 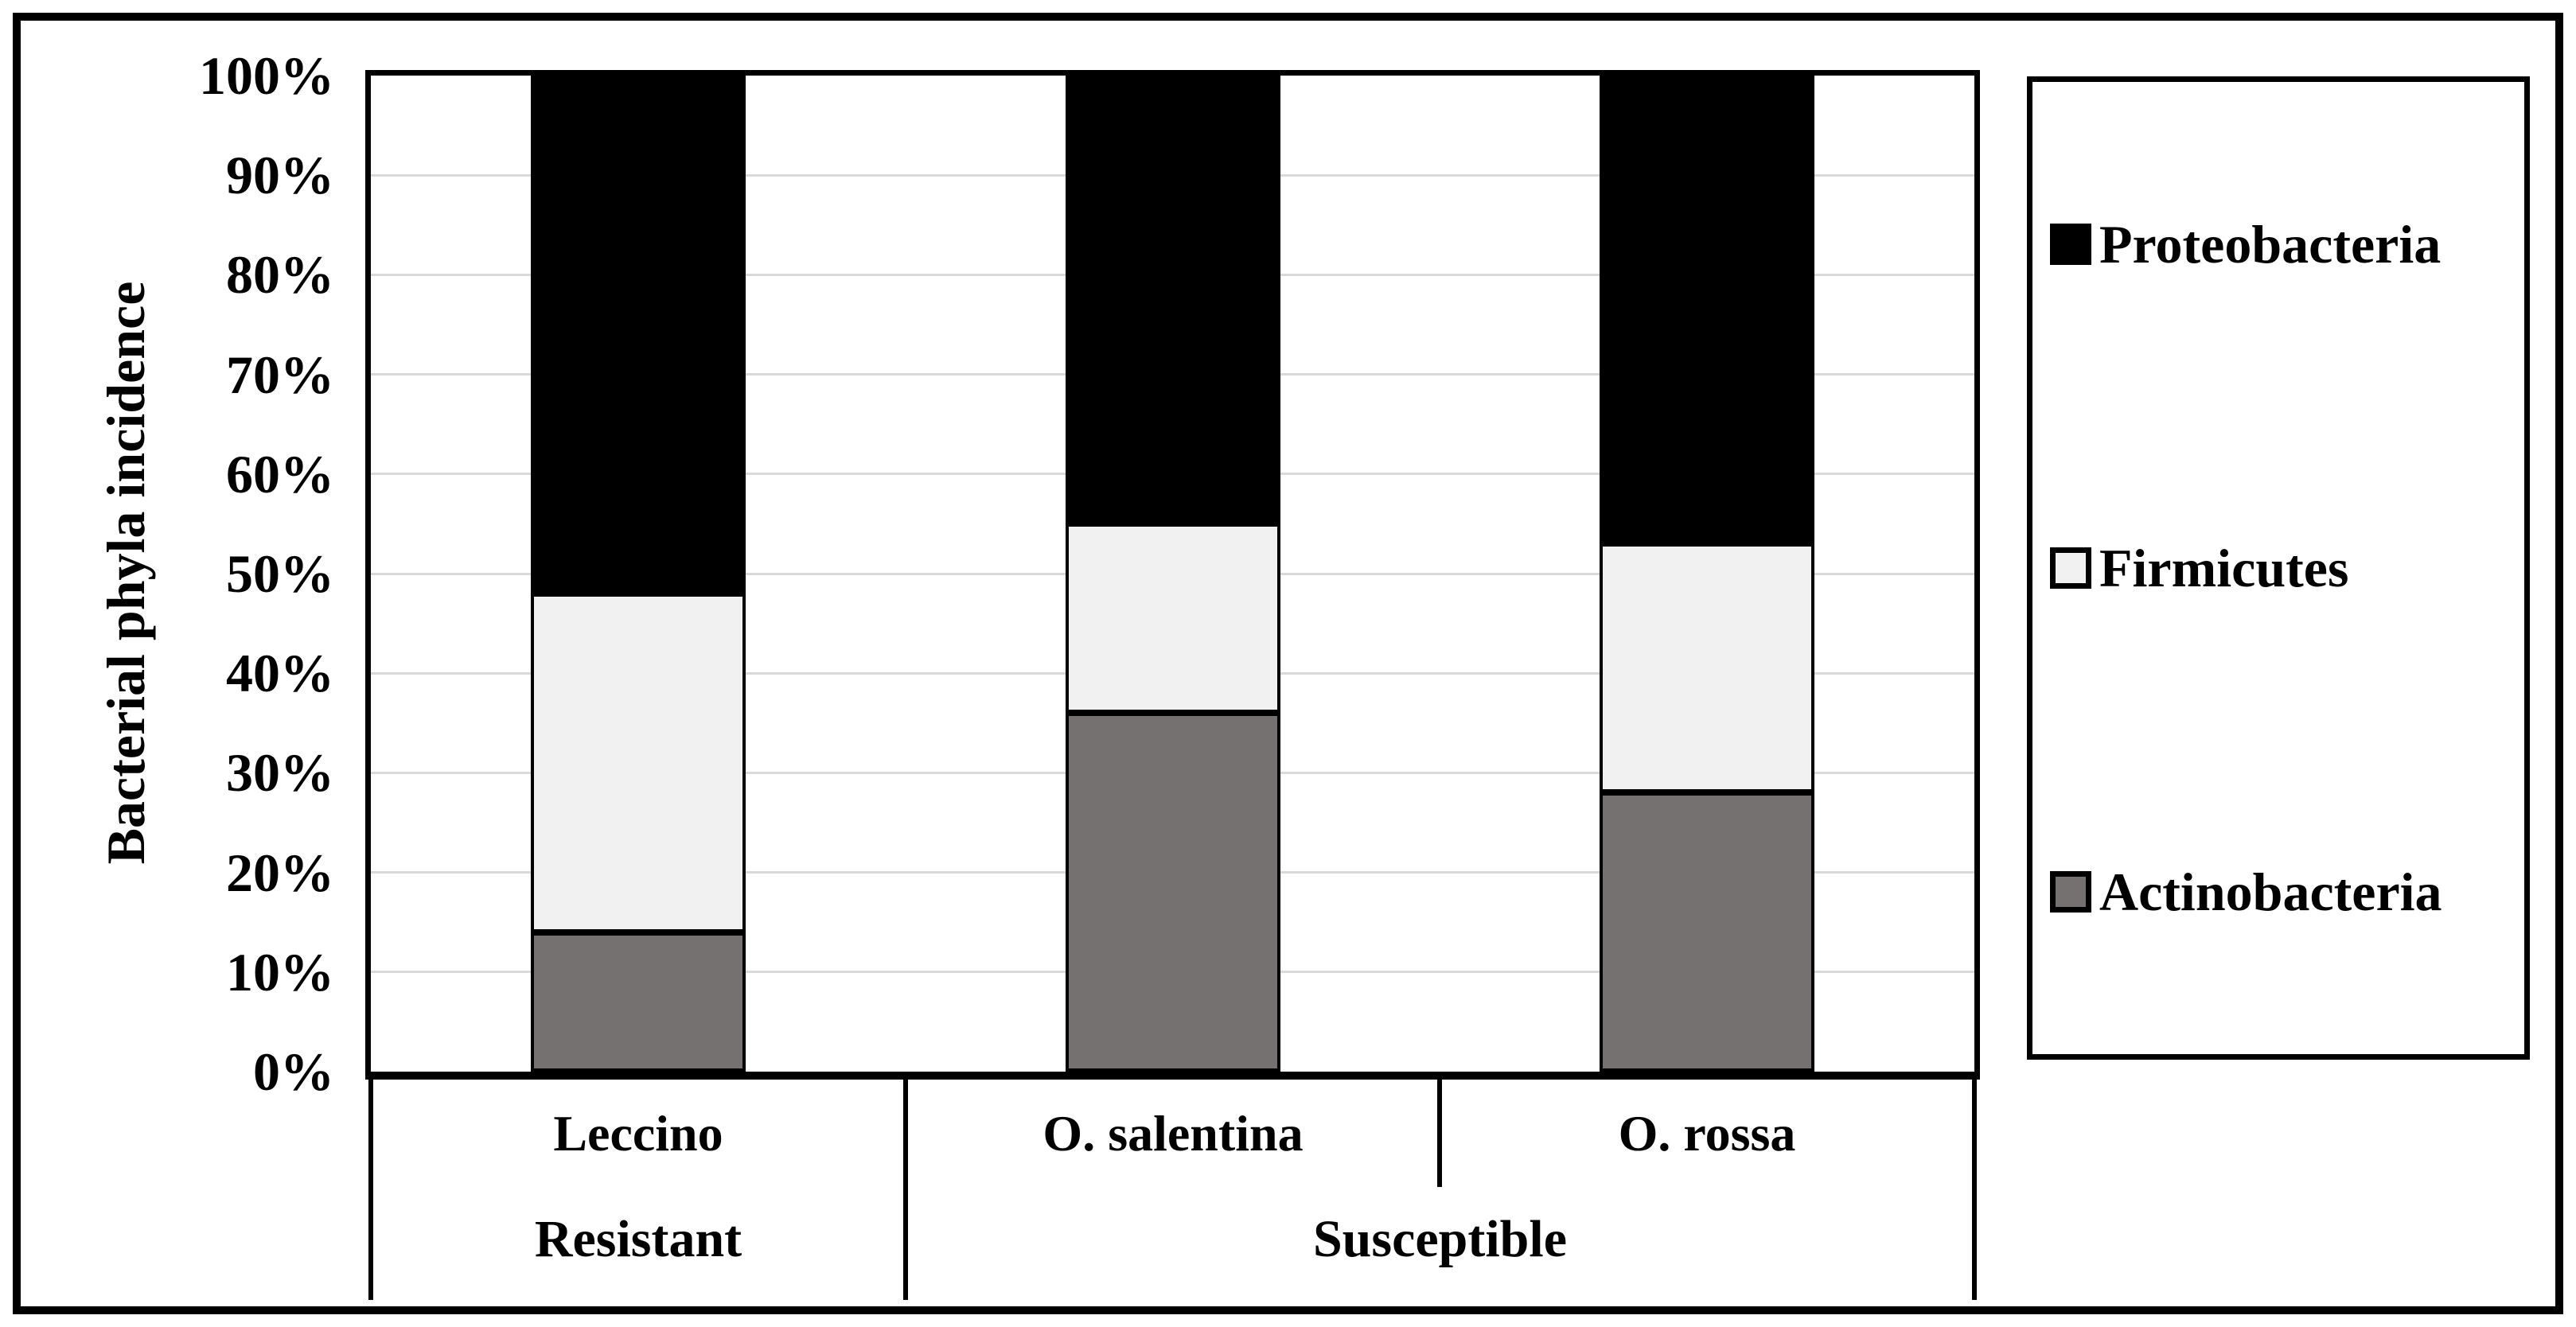 I want to click on category-label-o-rossa: O. rossa, so click(x=1707, y=1133).